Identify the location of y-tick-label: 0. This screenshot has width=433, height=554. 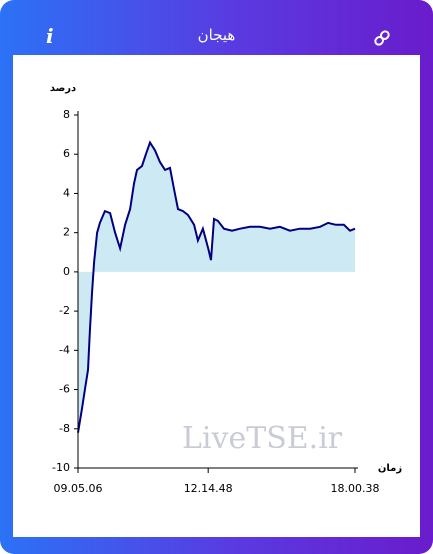
(66, 271).